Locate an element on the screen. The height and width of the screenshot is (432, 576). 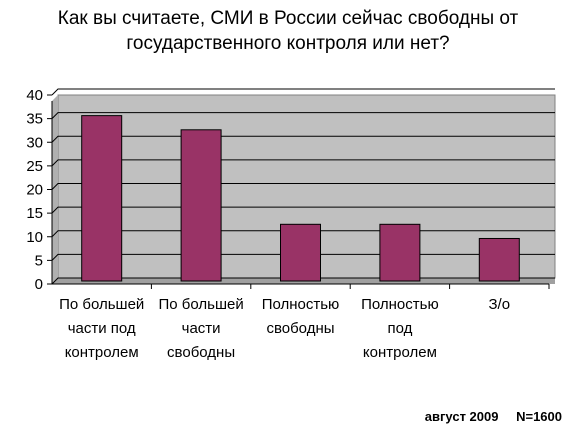
chart-title-line-2: государственного контроля или нет? is located at coordinates (288, 43).